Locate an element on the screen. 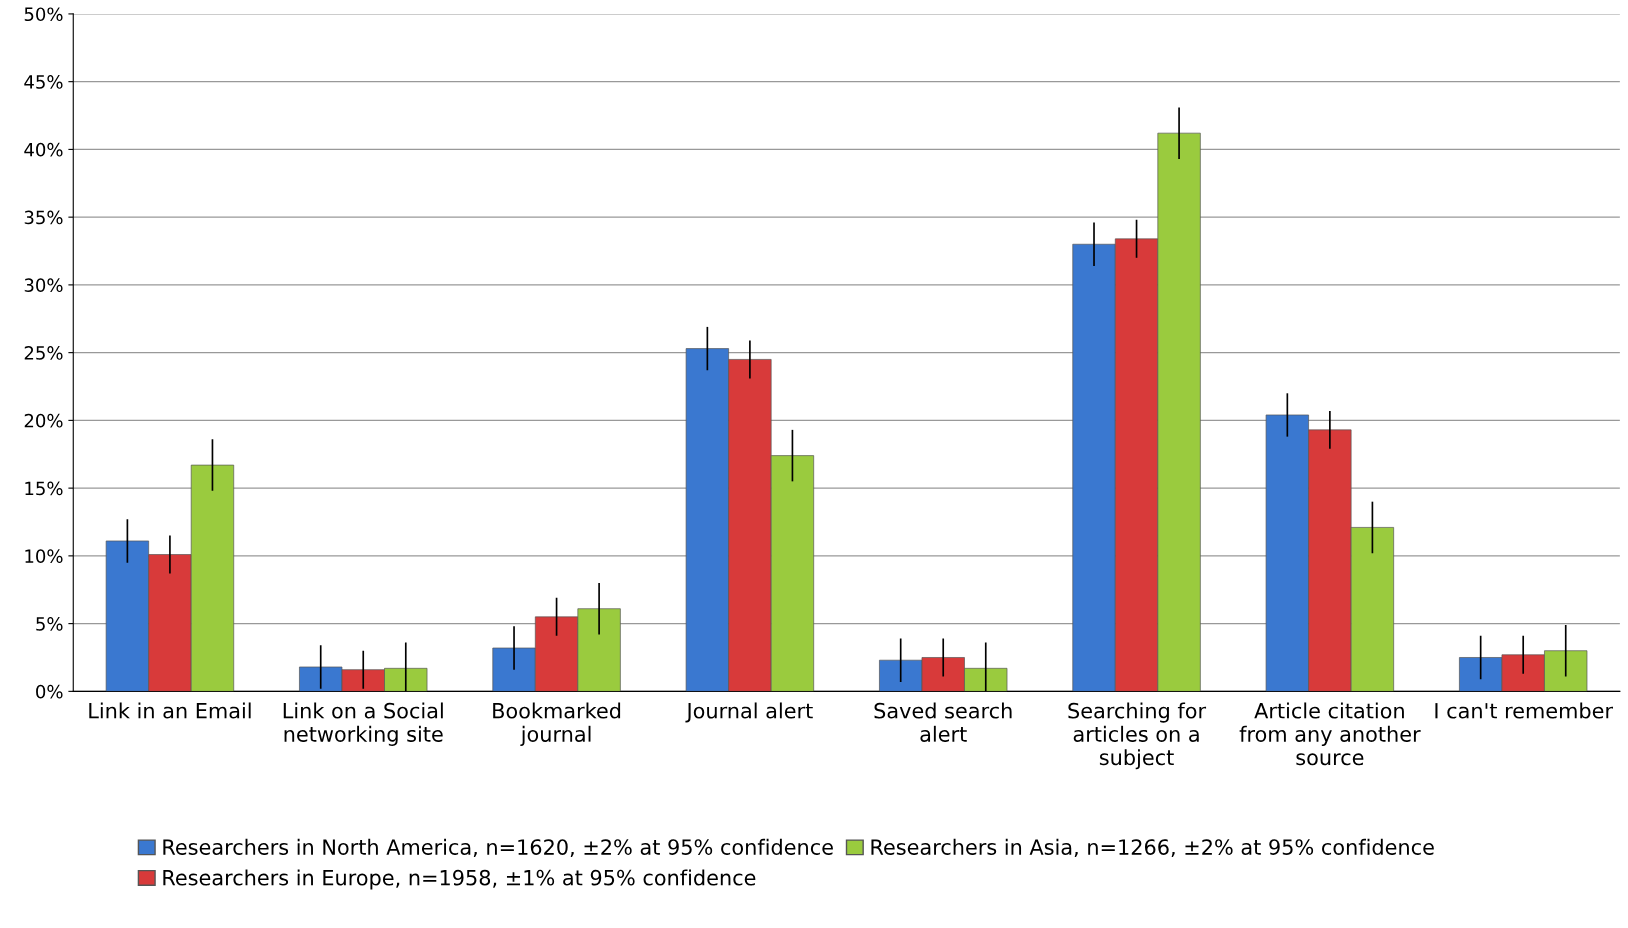 The width and height of the screenshot is (1628, 928). y-tick-label: 50% is located at coordinates (43, 14).